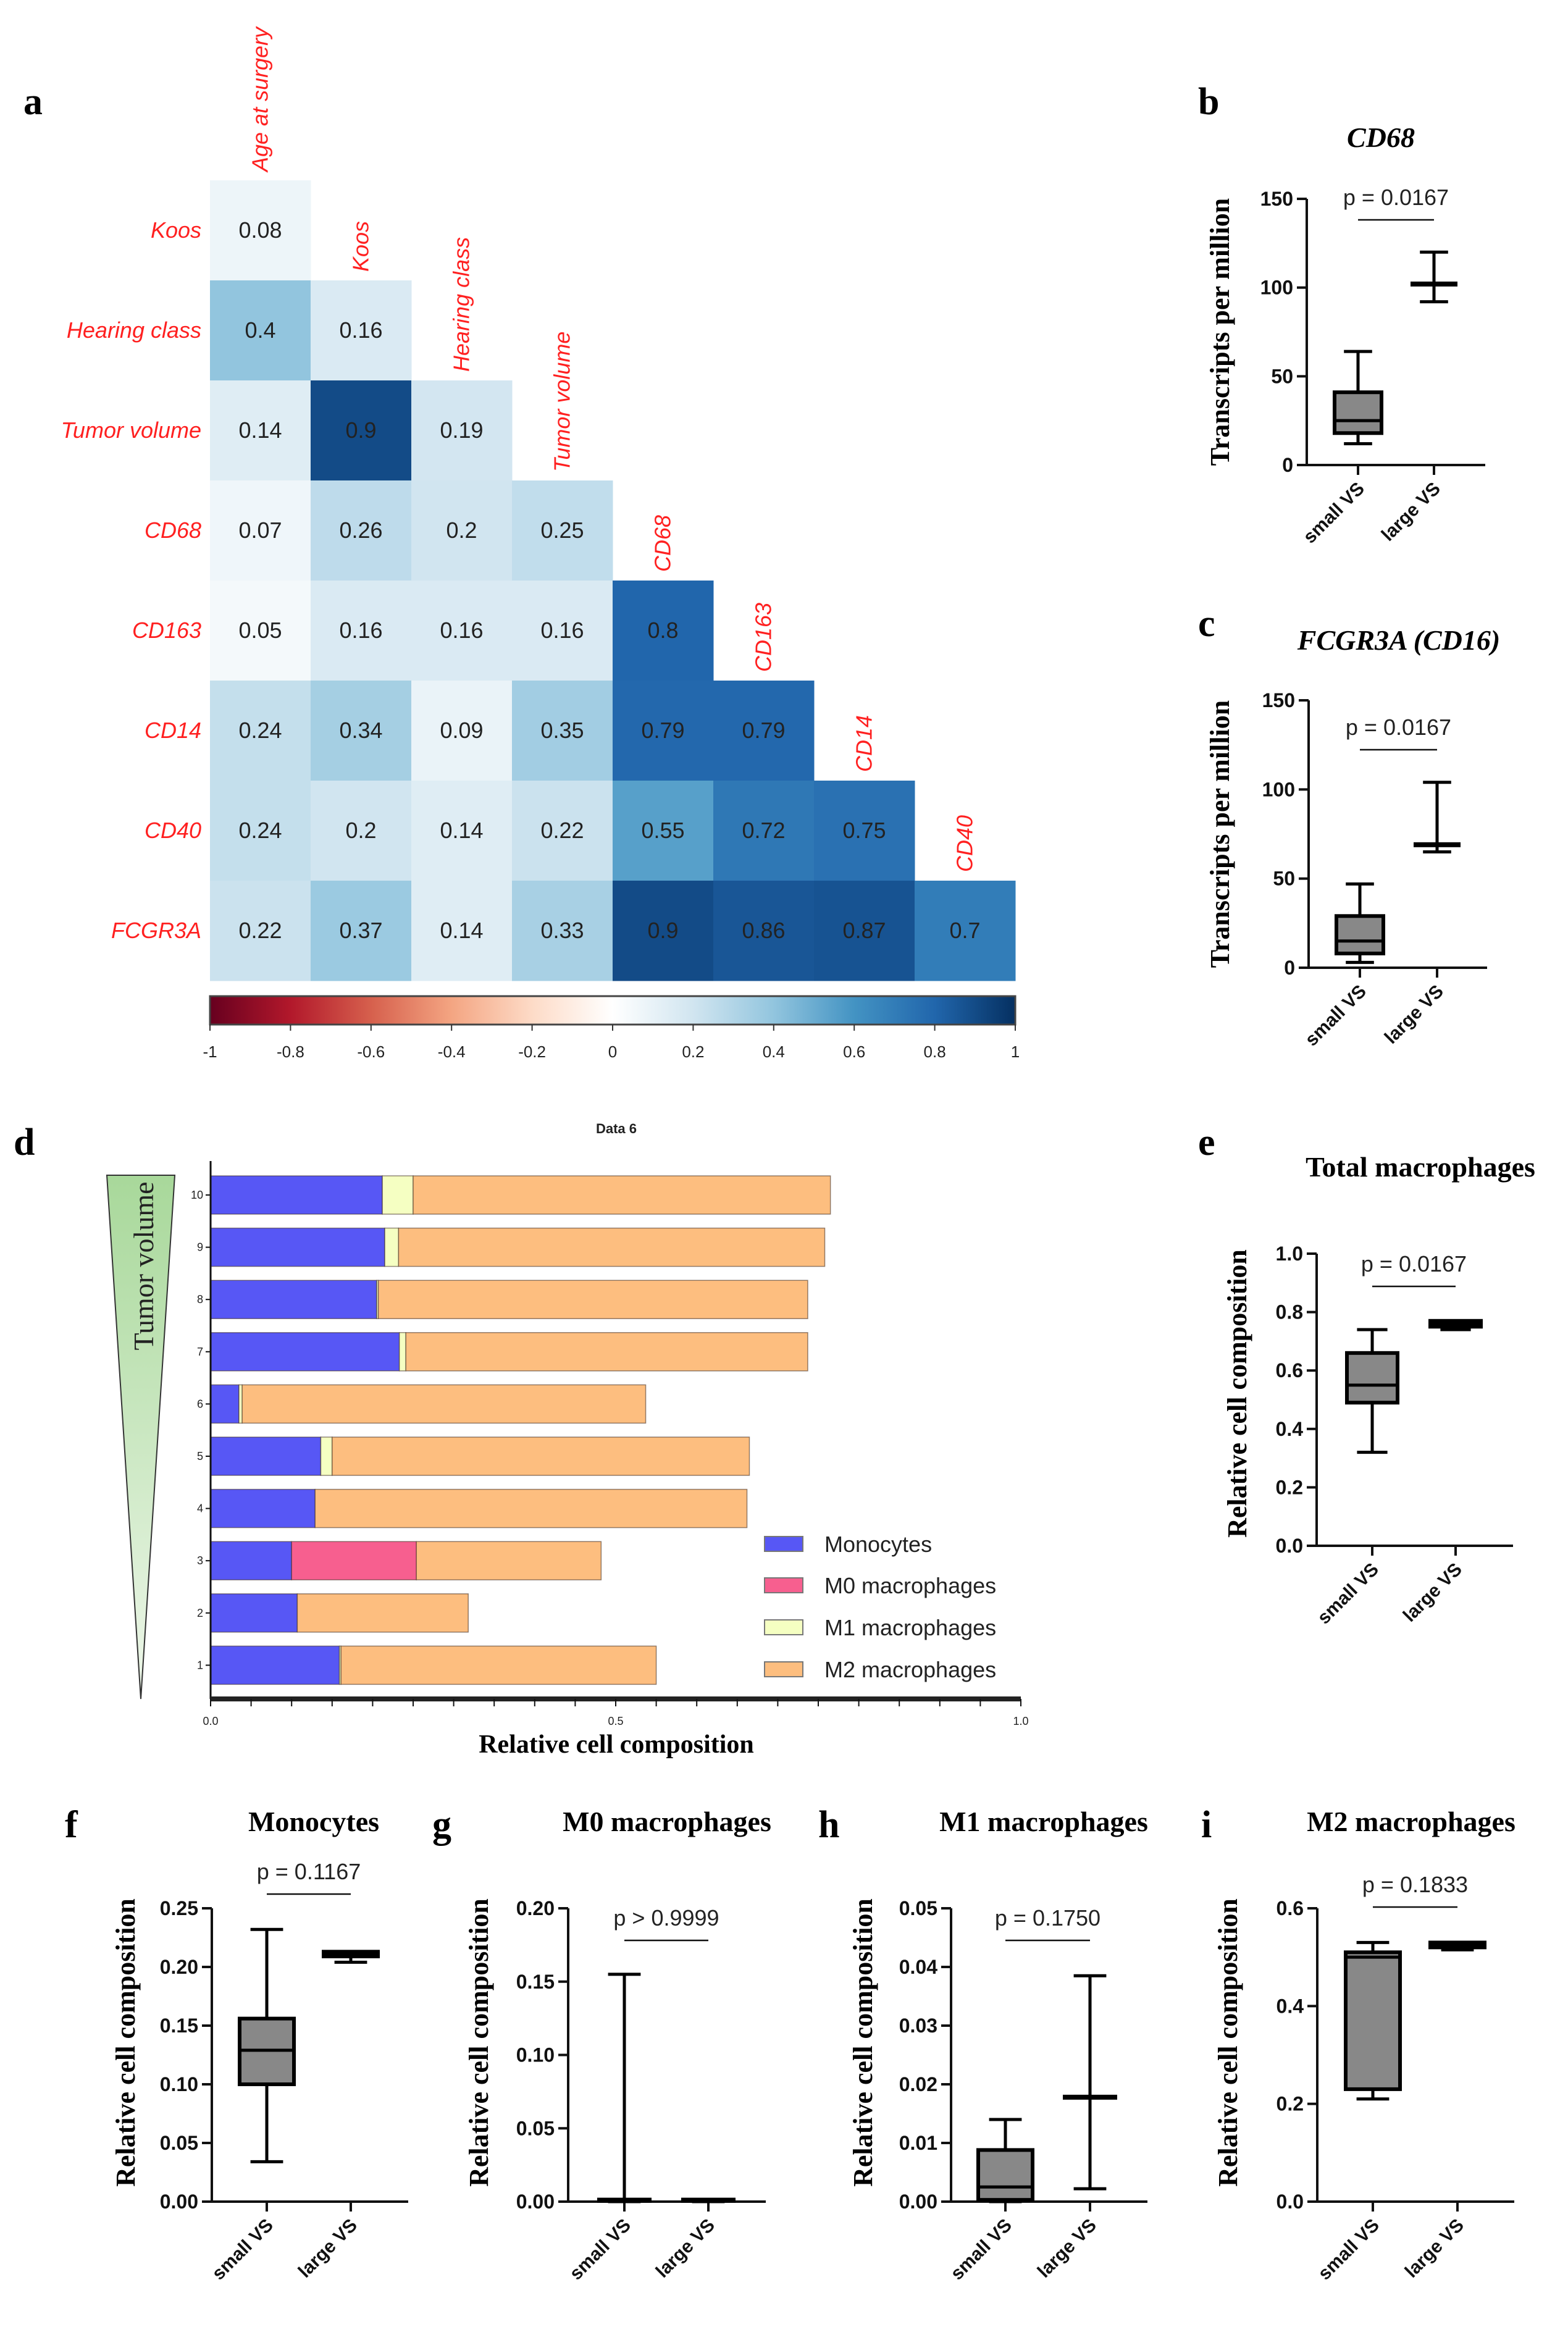 The width and height of the screenshot is (1568, 2327). Describe the element at coordinates (1289, 1254) in the screenshot. I see `y-tick-label: 1.0` at that location.